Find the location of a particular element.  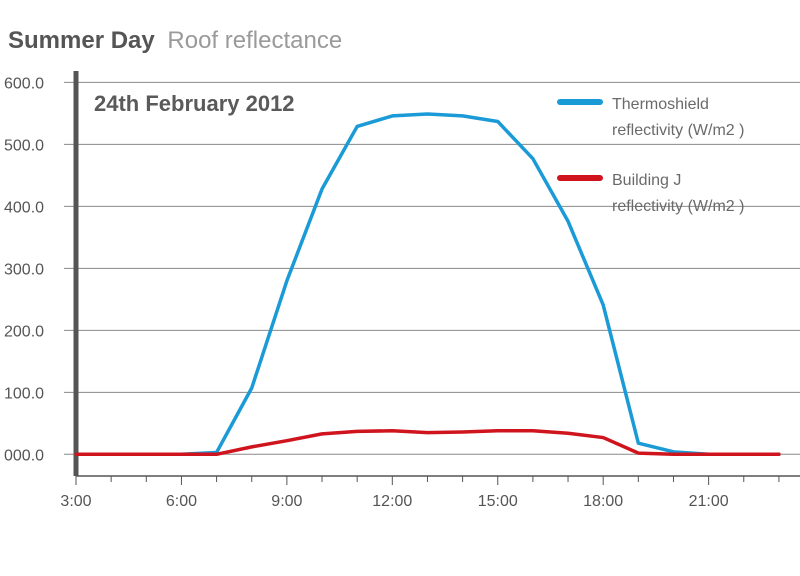

legend-label: Thermoshield is located at coordinates (660, 104).